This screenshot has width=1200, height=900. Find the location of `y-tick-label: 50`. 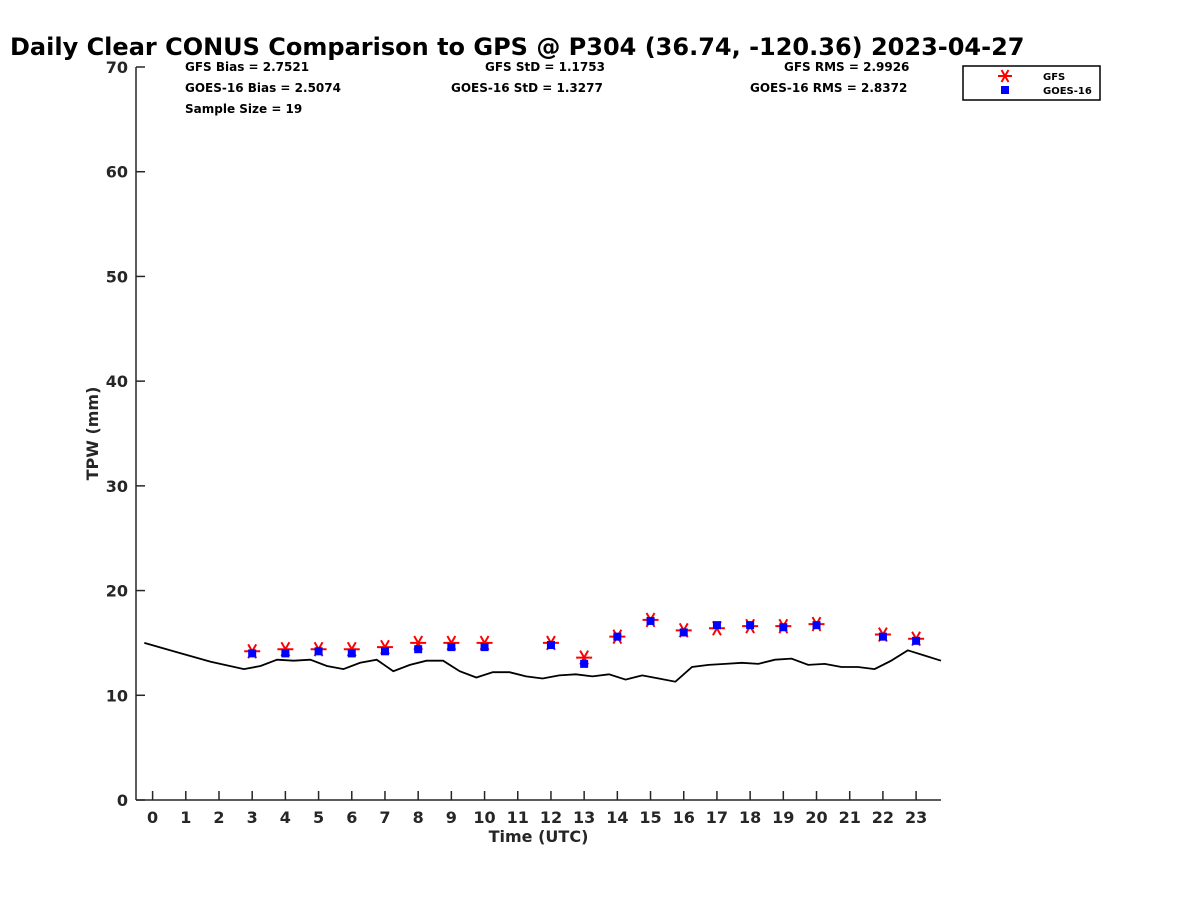

y-tick-label: 50 is located at coordinates (117, 276).